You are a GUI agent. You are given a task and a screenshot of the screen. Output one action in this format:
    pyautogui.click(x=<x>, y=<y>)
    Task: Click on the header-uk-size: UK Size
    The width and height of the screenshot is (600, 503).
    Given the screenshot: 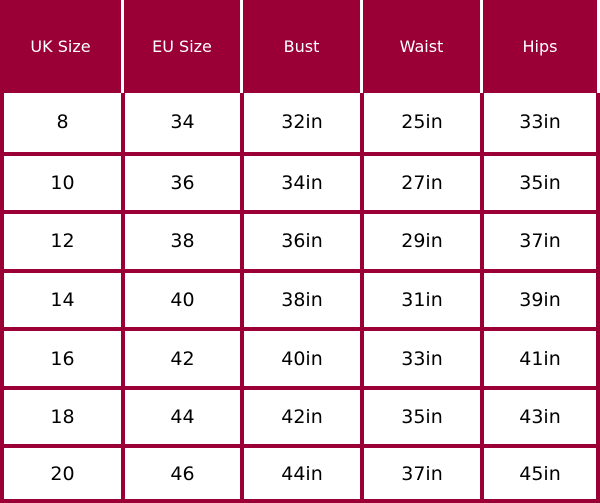 What is the action you would take?
    pyautogui.click(x=60, y=46)
    